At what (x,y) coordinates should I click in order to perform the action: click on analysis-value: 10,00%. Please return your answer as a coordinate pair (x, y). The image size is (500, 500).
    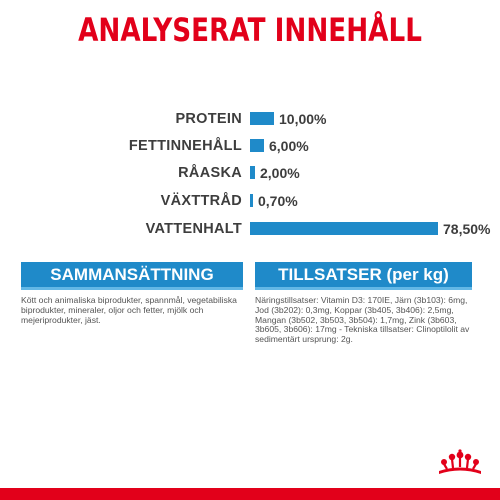
    Looking at the image, I should click on (303, 119).